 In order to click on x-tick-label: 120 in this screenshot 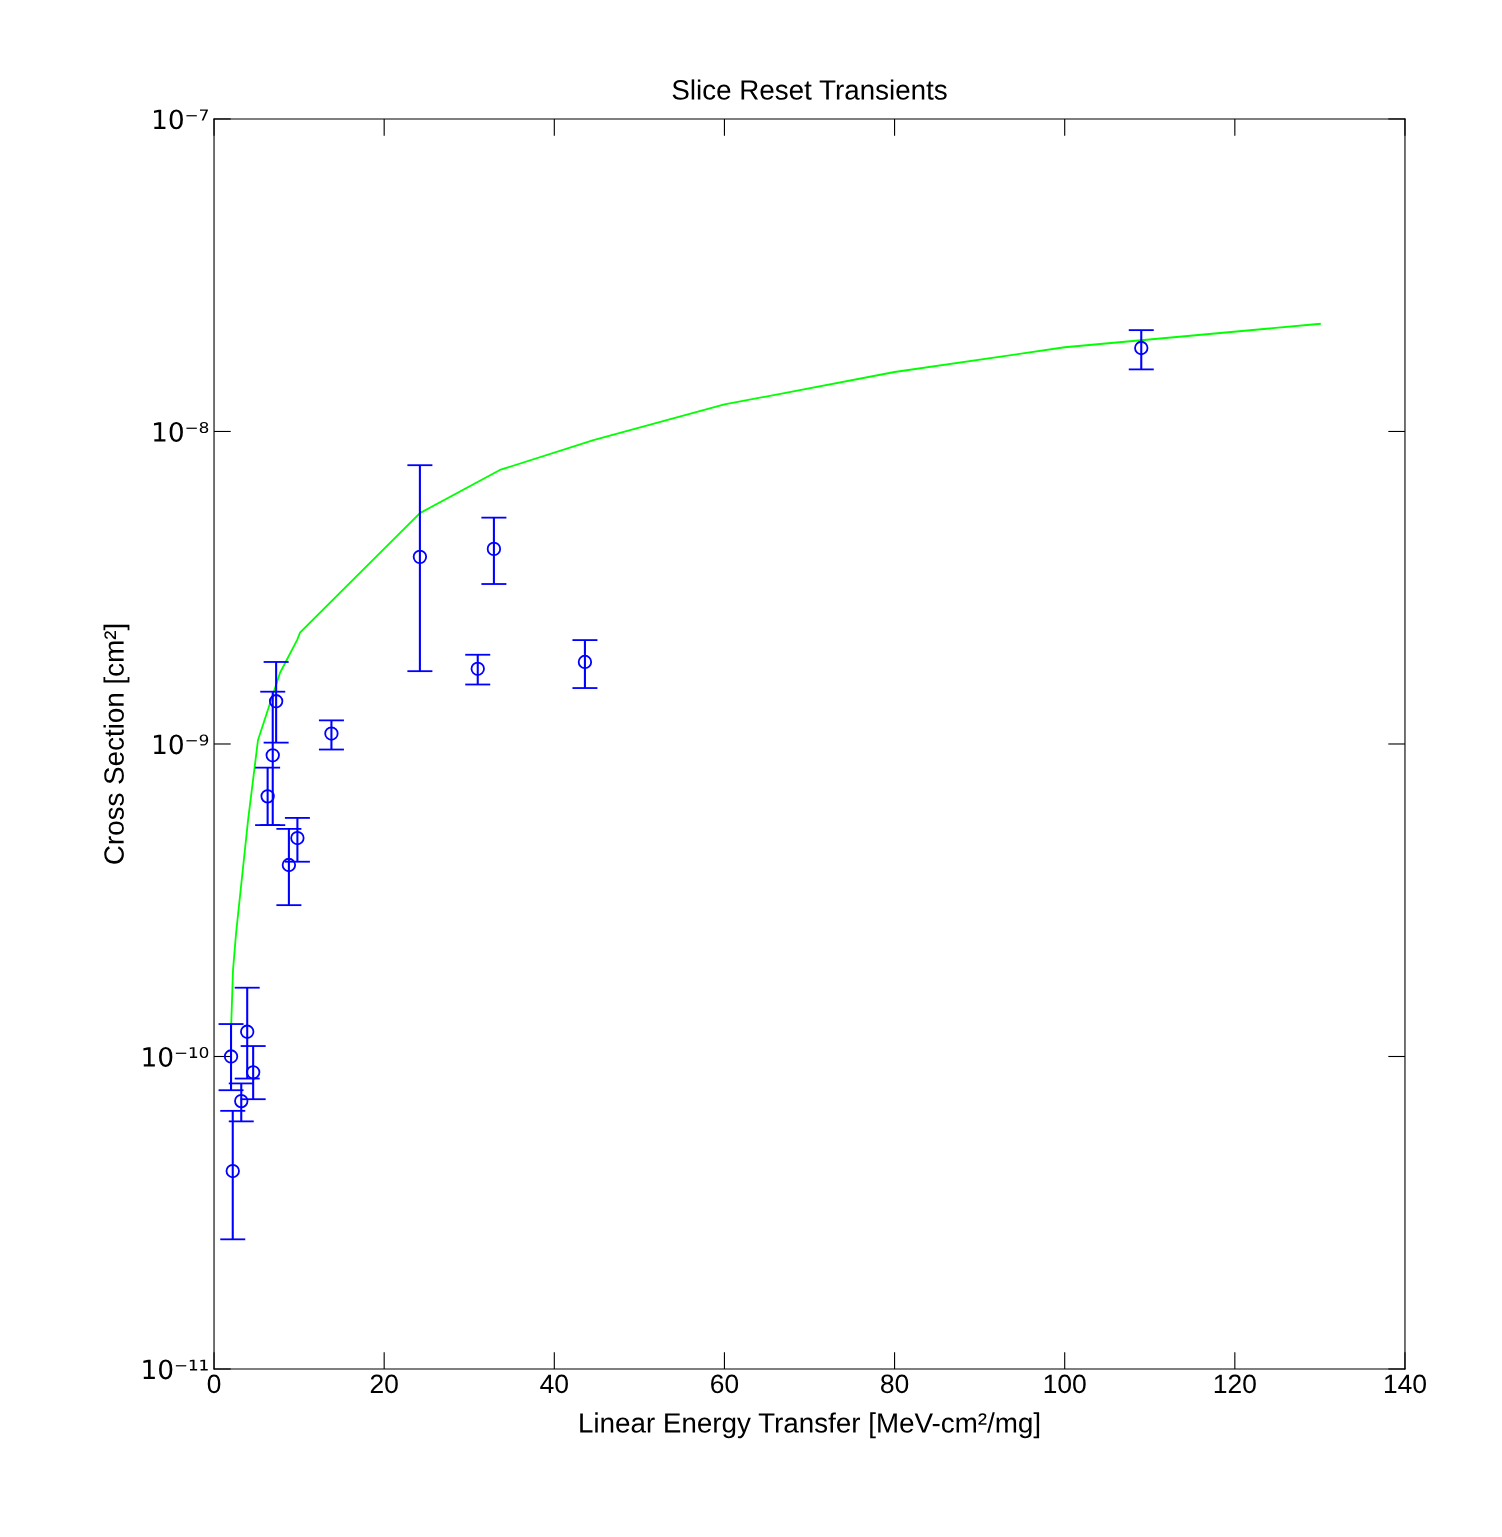, I will do `click(1235, 1384)`.